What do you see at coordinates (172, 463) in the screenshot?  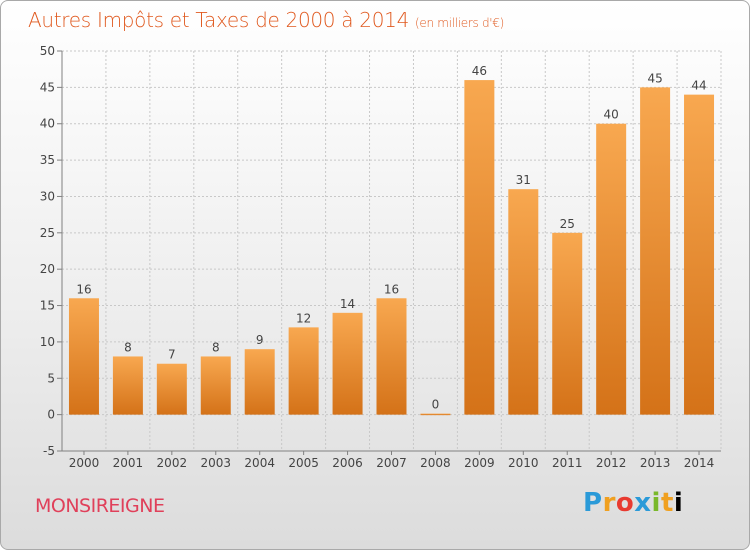 I see `x-tick-label-2002: 2002` at bounding box center [172, 463].